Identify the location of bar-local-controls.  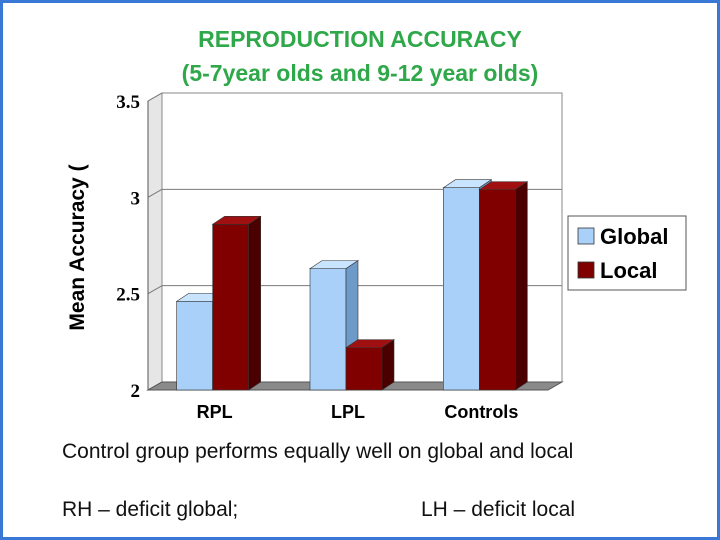
(497, 290).